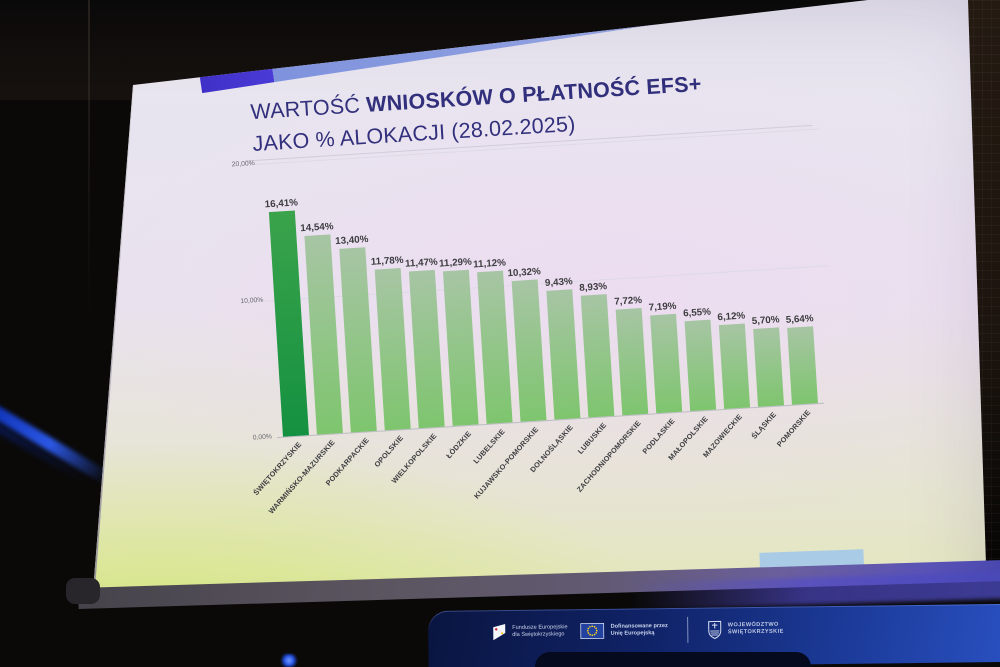  I want to click on category-label: ŚLĄSKIE, so click(764, 425).